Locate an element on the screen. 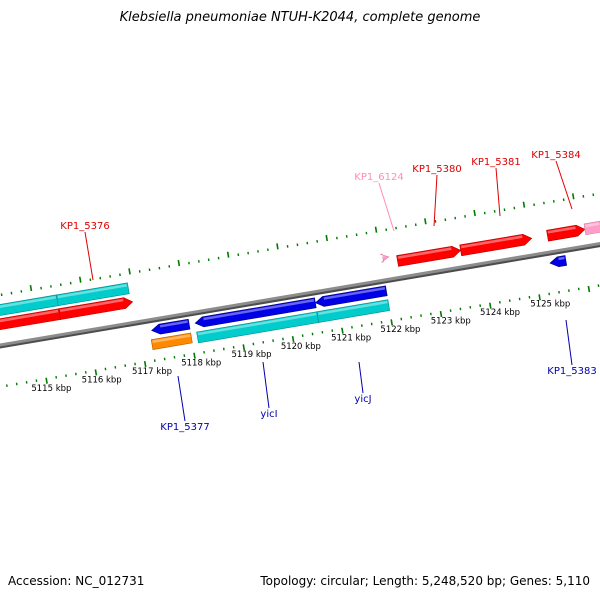  tick-label: 5118 kbp is located at coordinates (201, 364).